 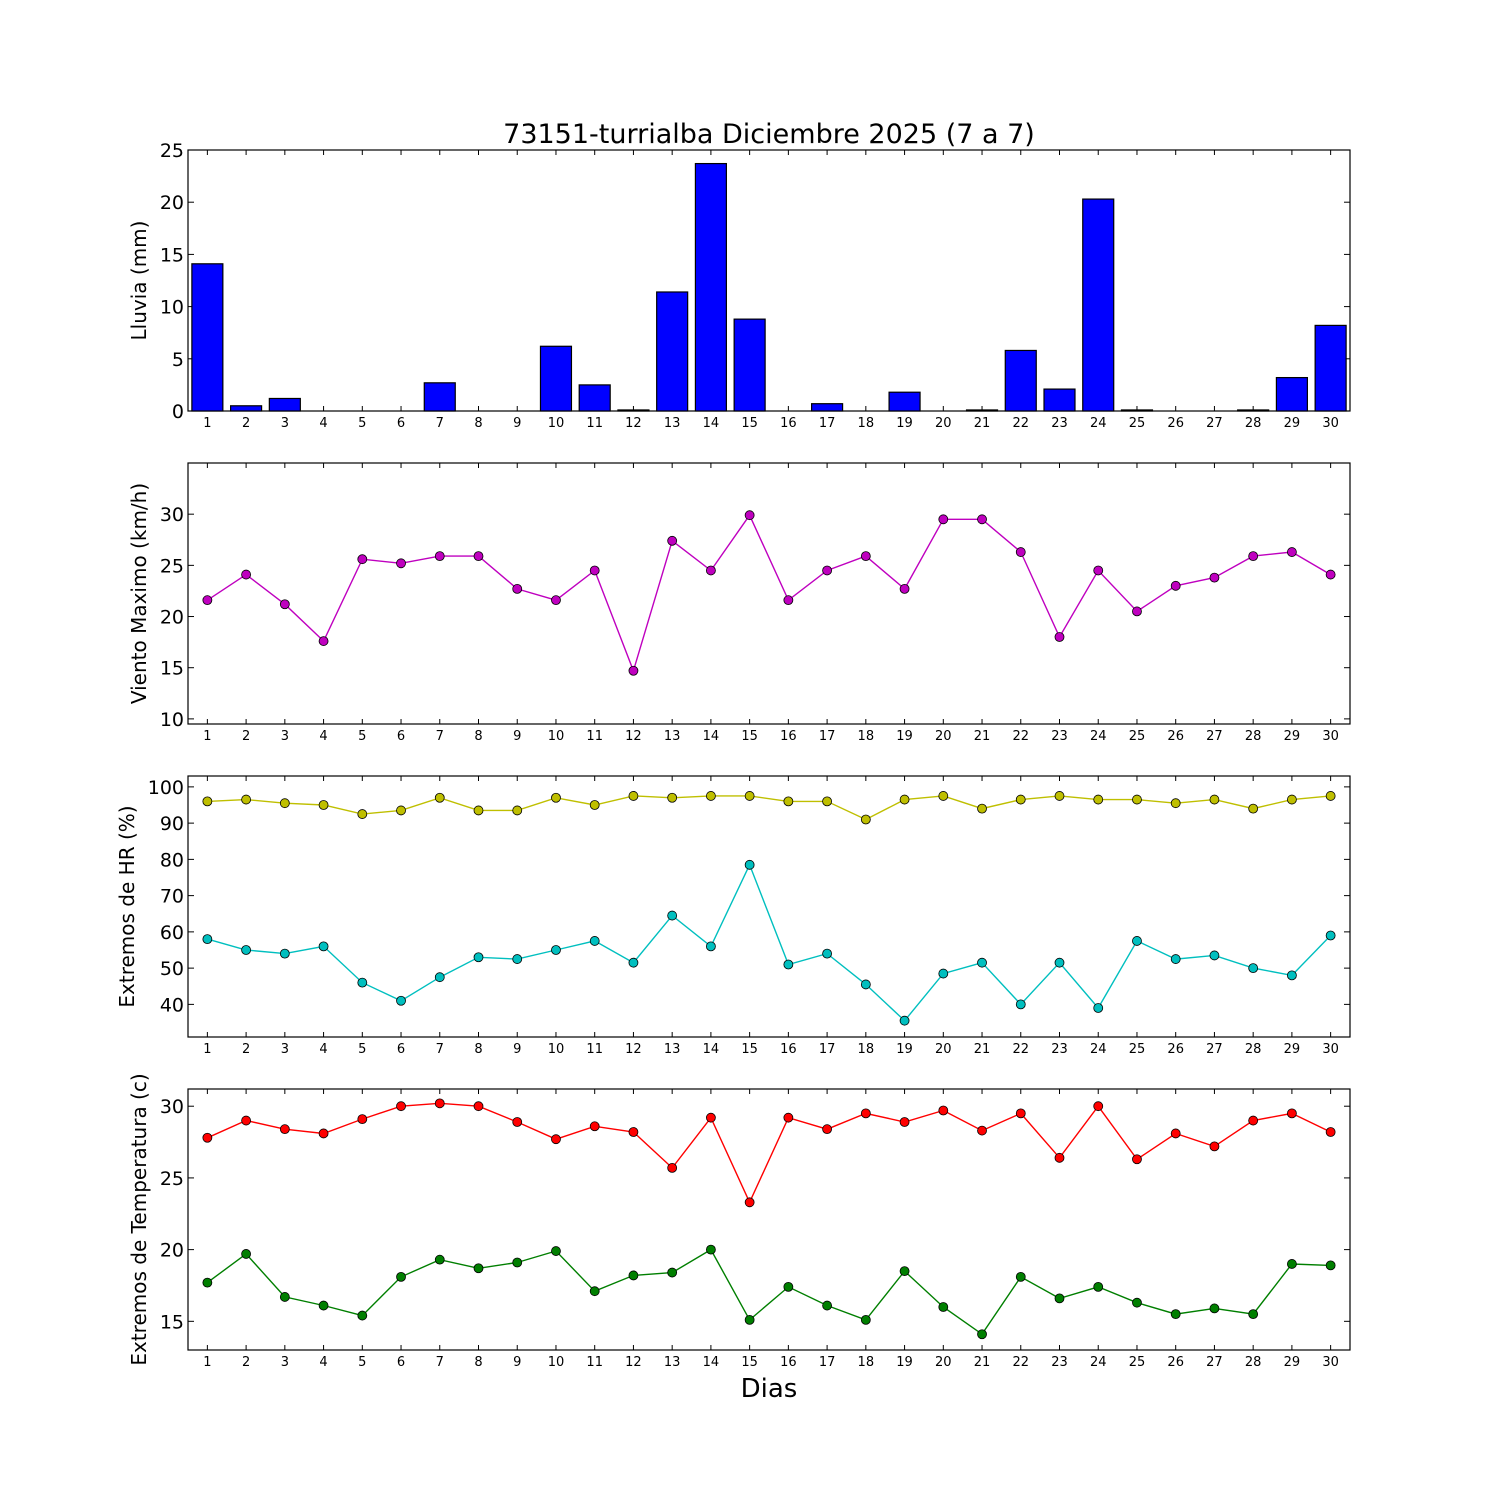 I want to click on x-tick-label: 21, so click(x=982, y=736).